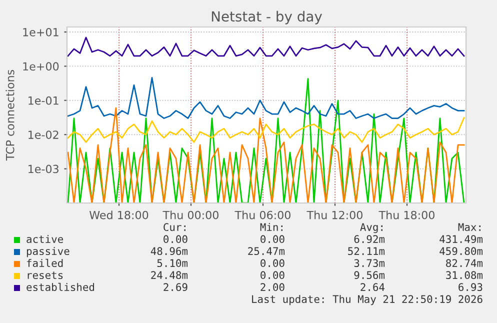 Image resolution: width=497 pixels, height=323 pixels. What do you see at coordinates (271, 226) in the screenshot?
I see `text: Min:` at bounding box center [271, 226].